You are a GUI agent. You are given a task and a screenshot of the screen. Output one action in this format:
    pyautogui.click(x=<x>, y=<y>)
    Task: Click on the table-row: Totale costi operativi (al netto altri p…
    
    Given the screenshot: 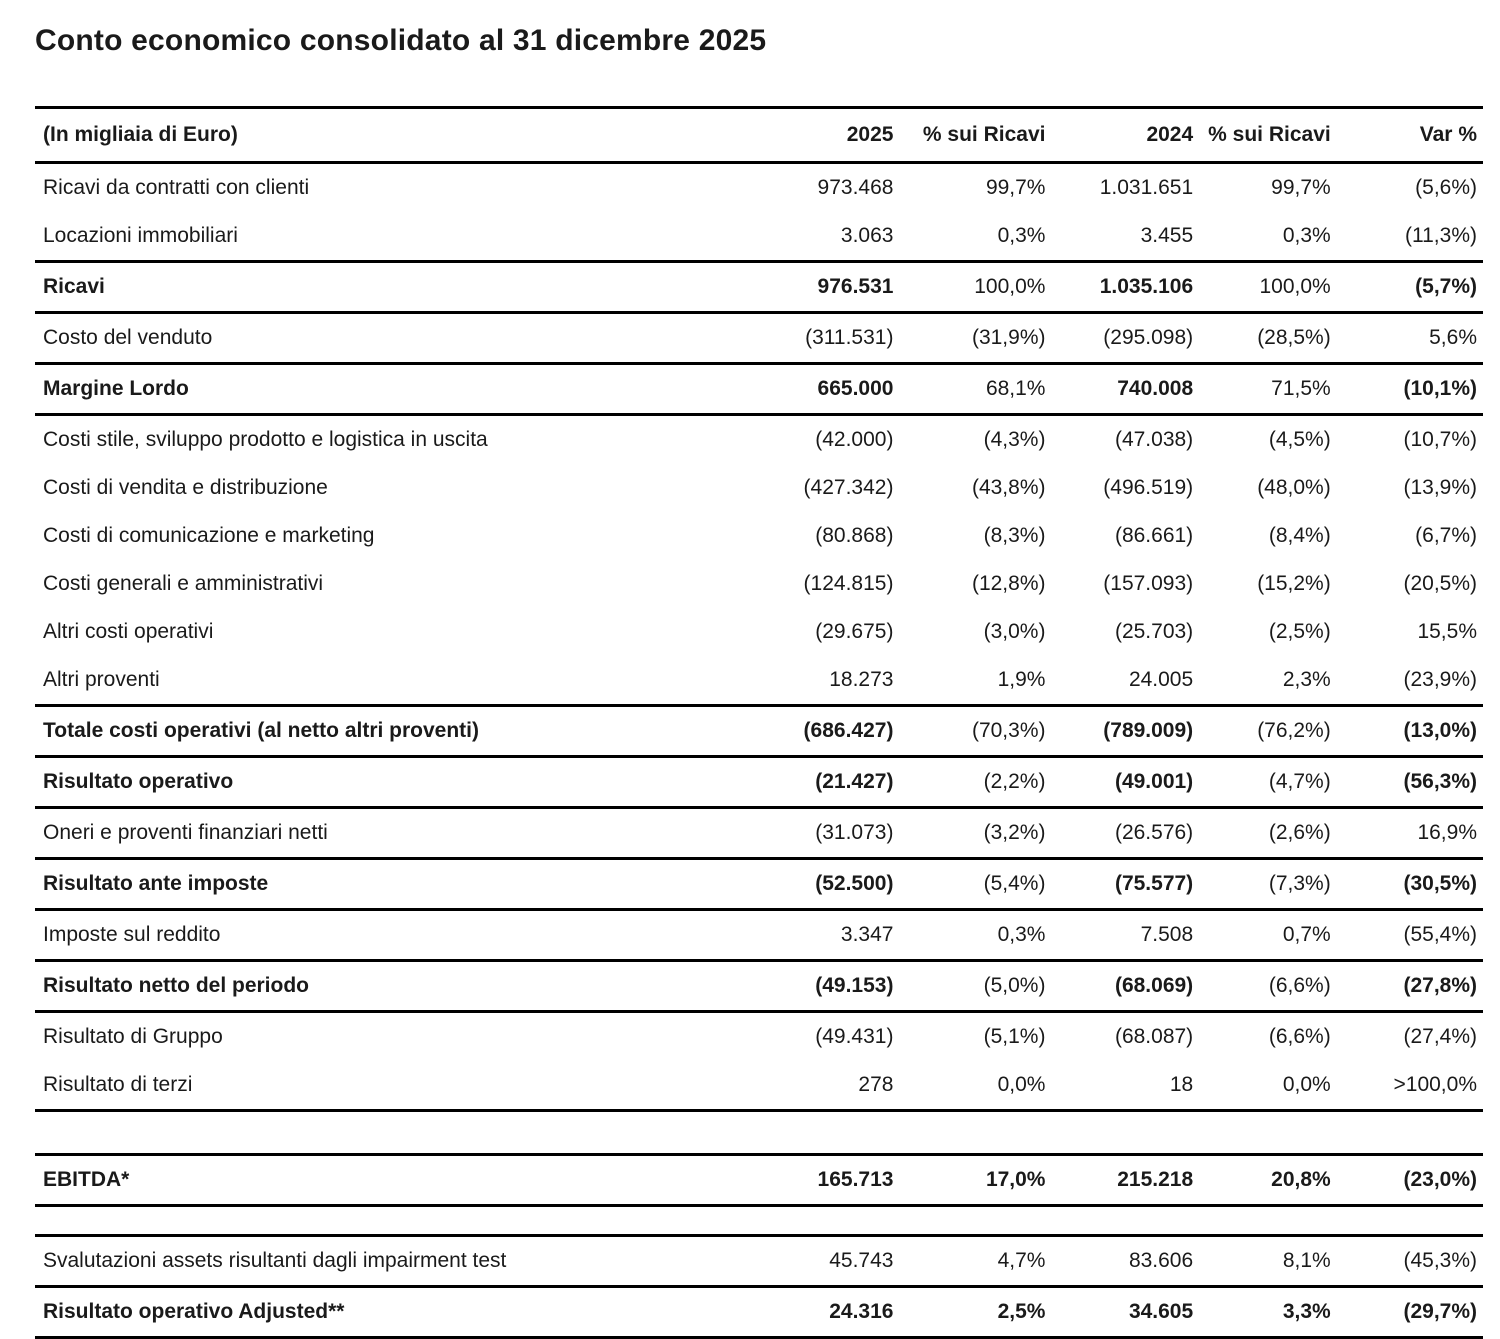 What is the action you would take?
    pyautogui.click(x=759, y=731)
    